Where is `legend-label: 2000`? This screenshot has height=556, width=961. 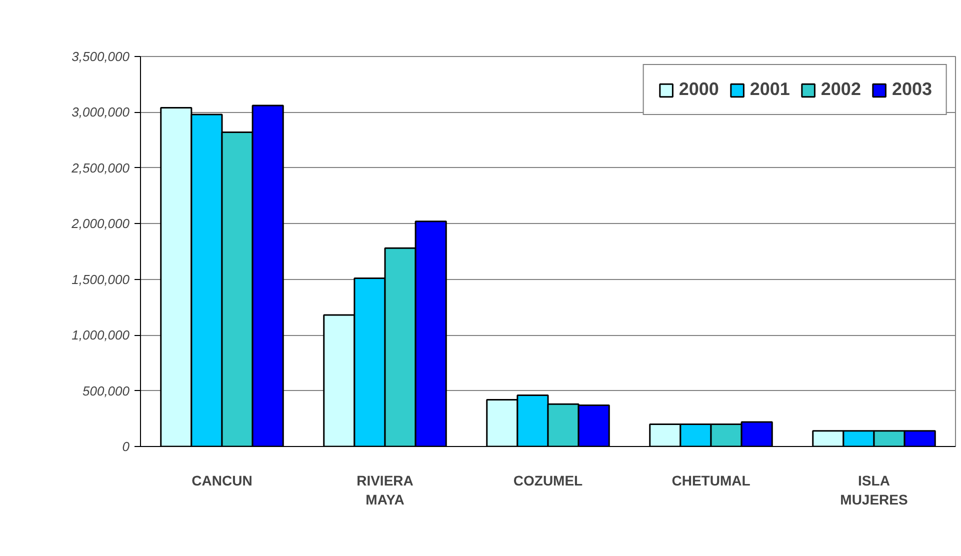 legend-label: 2000 is located at coordinates (698, 89).